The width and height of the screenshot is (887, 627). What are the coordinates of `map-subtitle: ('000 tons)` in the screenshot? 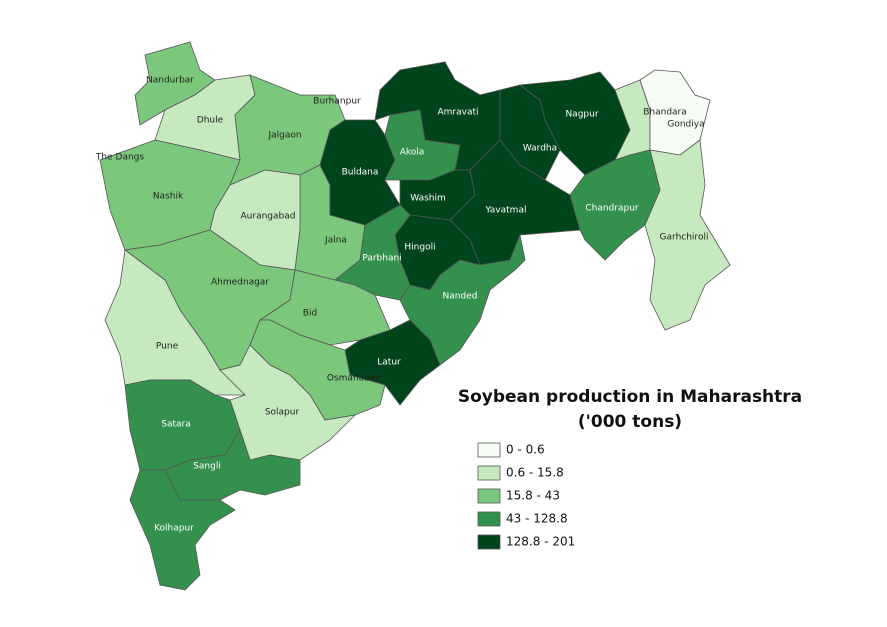 It's located at (630, 422).